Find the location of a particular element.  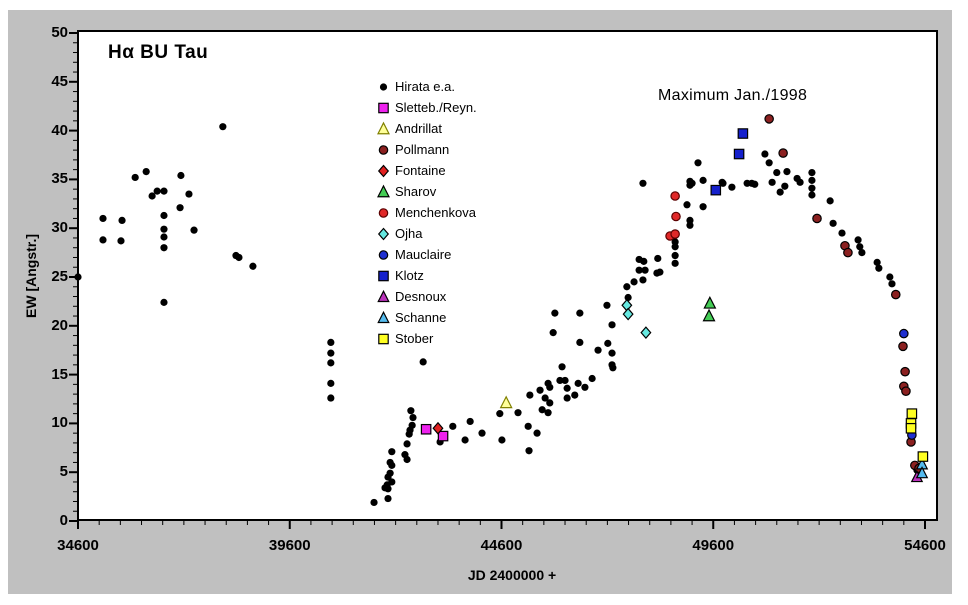

legend-item: Sharov is located at coordinates (426, 191).